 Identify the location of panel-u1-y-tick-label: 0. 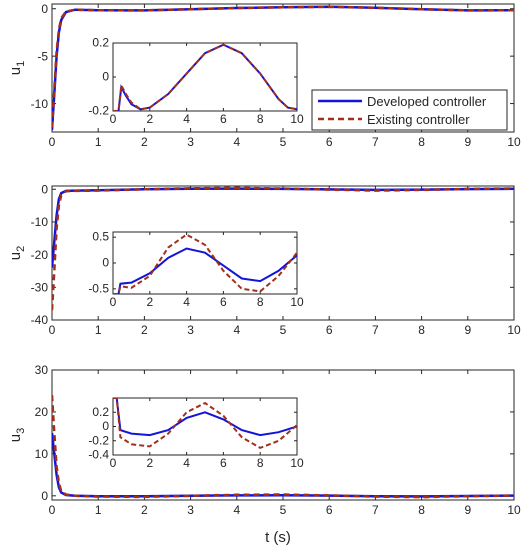
(44, 9).